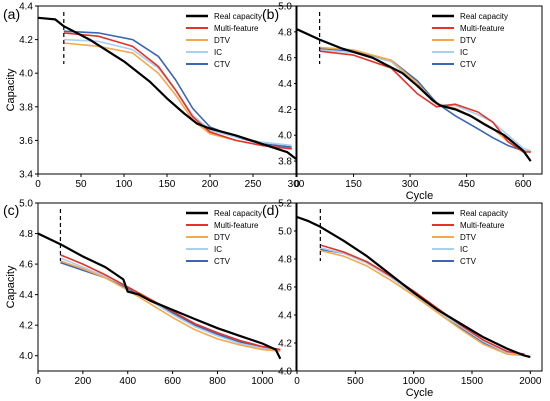 The width and height of the screenshot is (550, 401). What do you see at coordinates (26, 175) in the screenshot?
I see `y-tick-label: 3.4` at bounding box center [26, 175].